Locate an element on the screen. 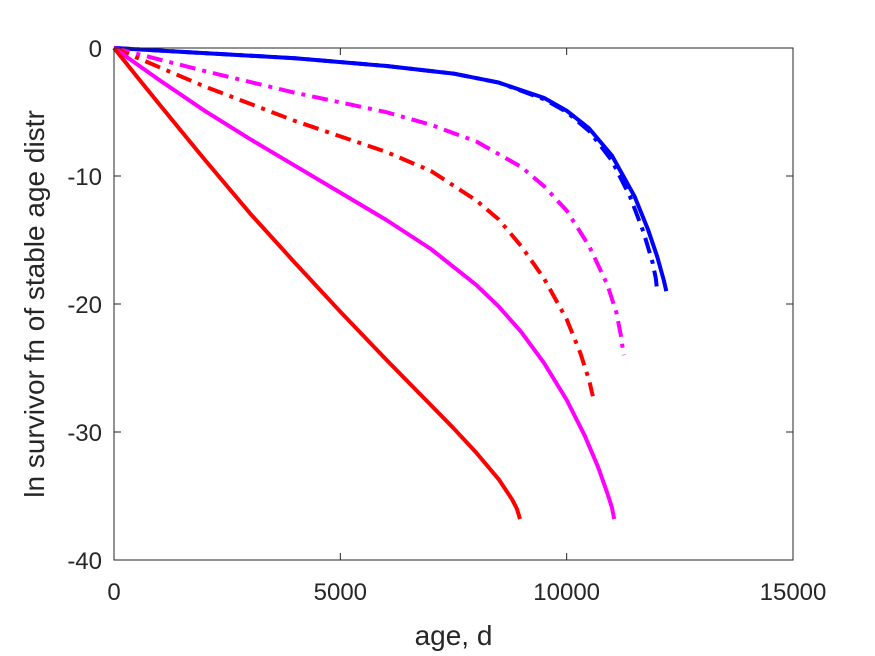  x-tick-label: 0 is located at coordinates (113, 592).